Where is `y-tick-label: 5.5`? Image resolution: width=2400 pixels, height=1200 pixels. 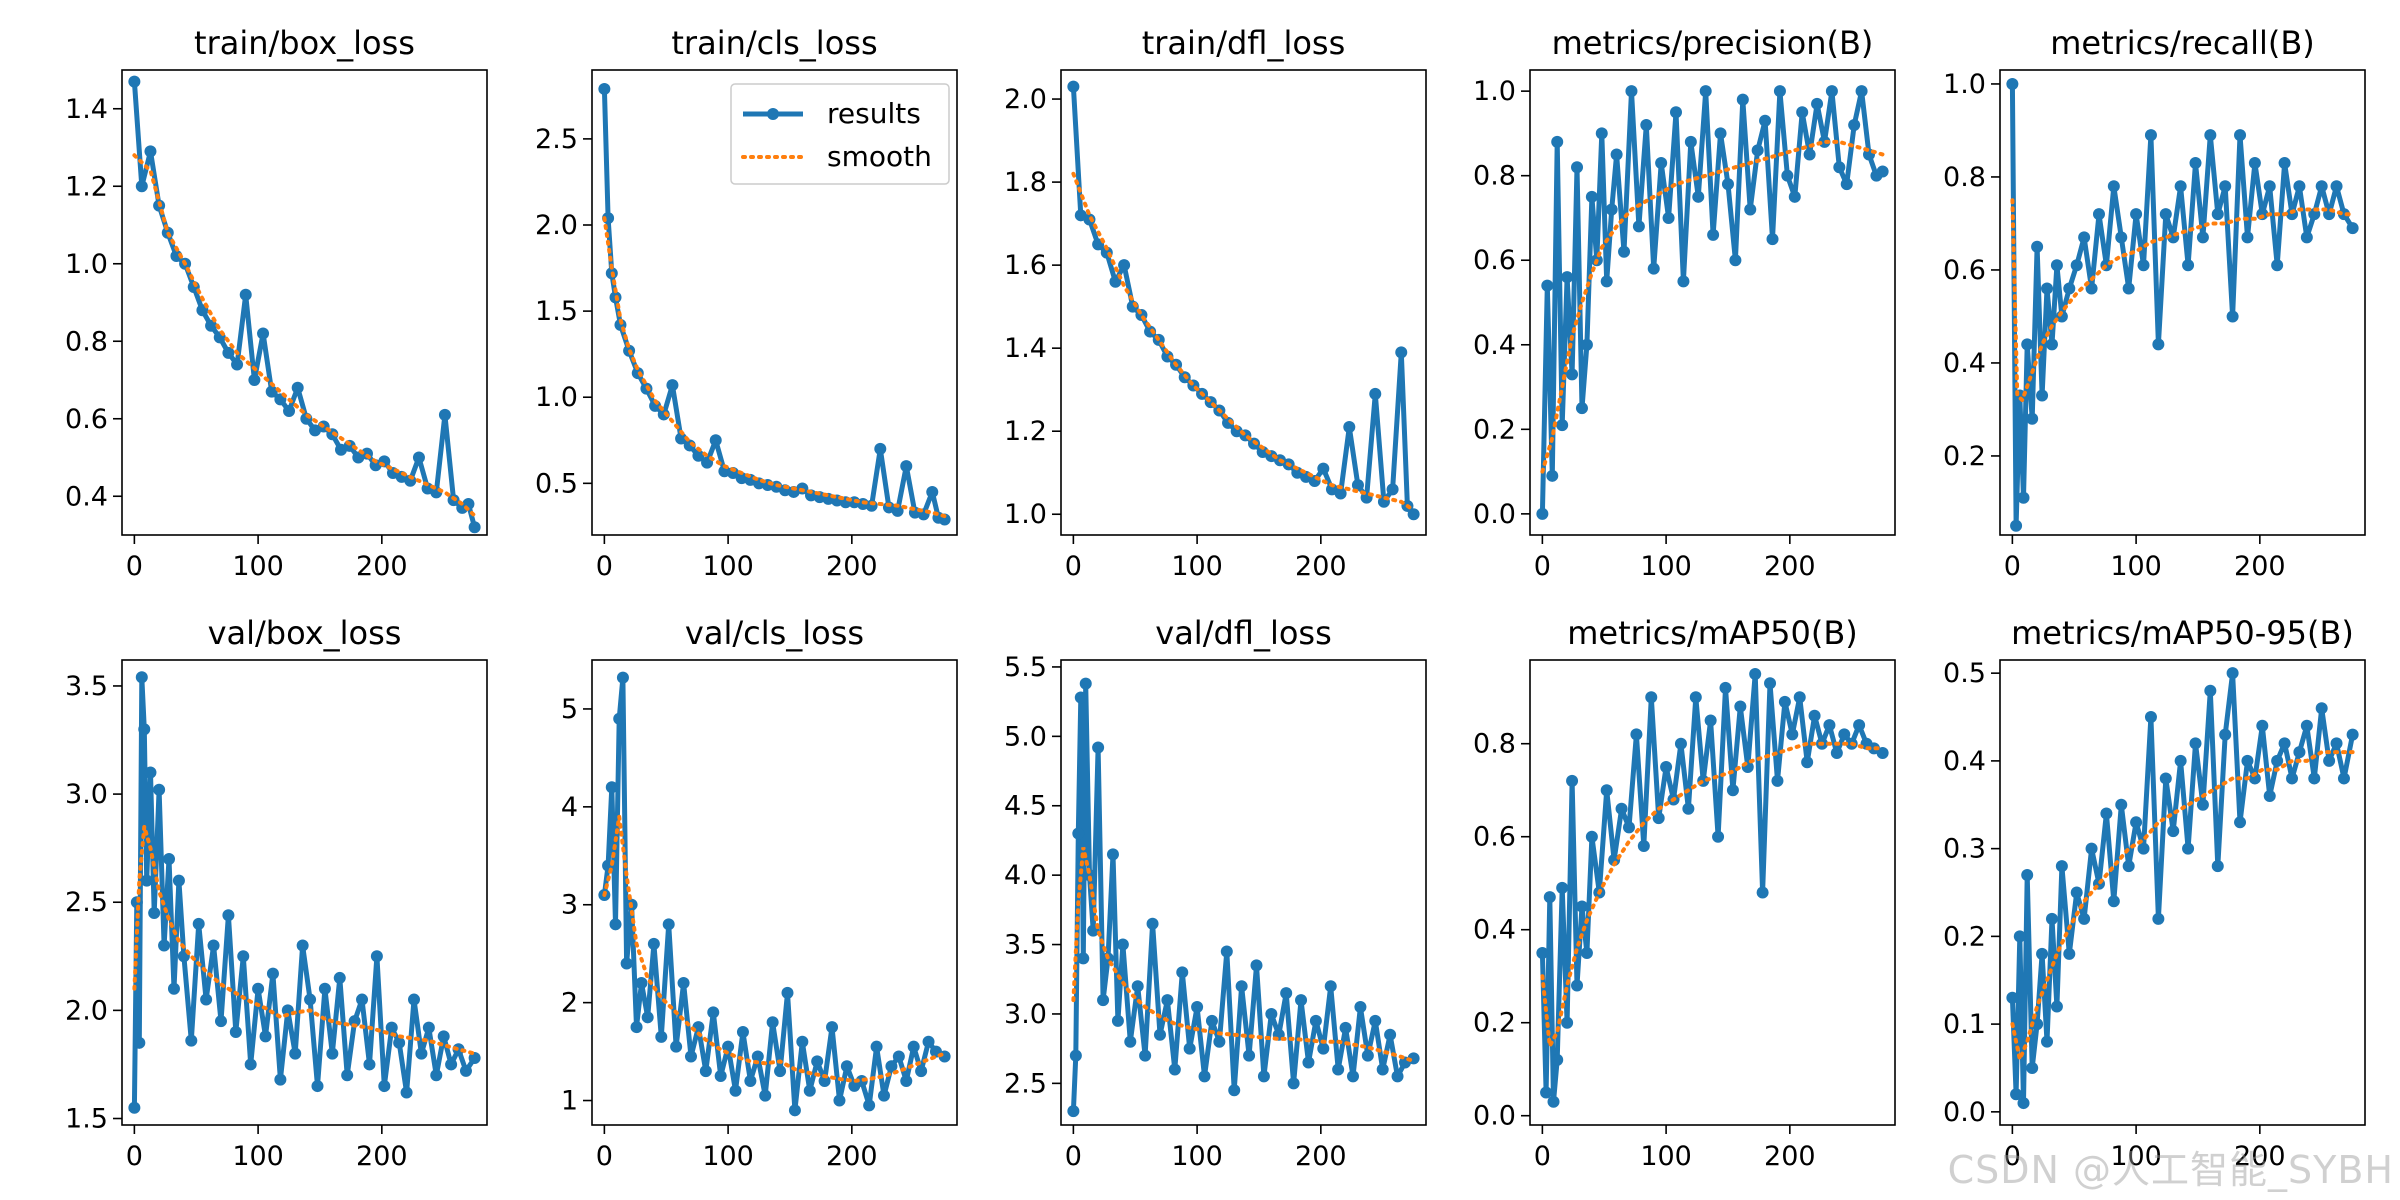
y-tick-label: 5.5 is located at coordinates (1025, 667).